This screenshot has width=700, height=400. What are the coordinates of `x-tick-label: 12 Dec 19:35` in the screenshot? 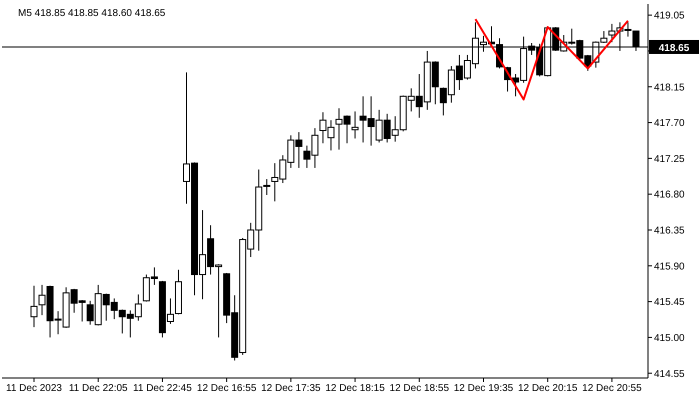 It's located at (484, 388).